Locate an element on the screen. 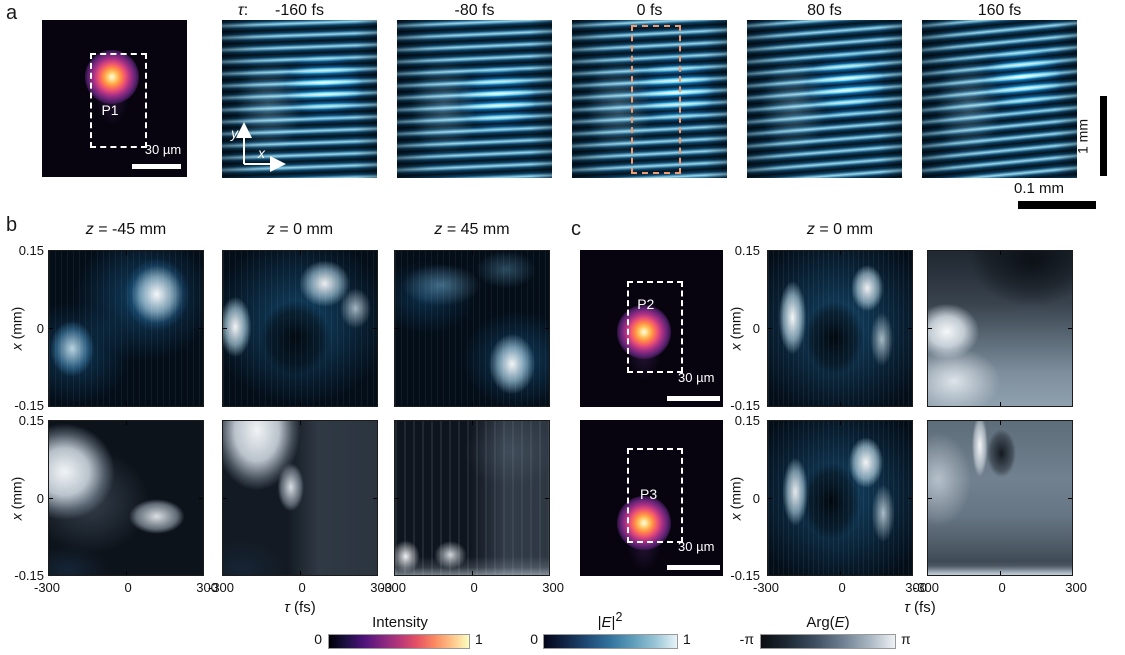 The height and width of the screenshot is (655, 1125). frame-title-1: -160 fs is located at coordinates (299, 10).